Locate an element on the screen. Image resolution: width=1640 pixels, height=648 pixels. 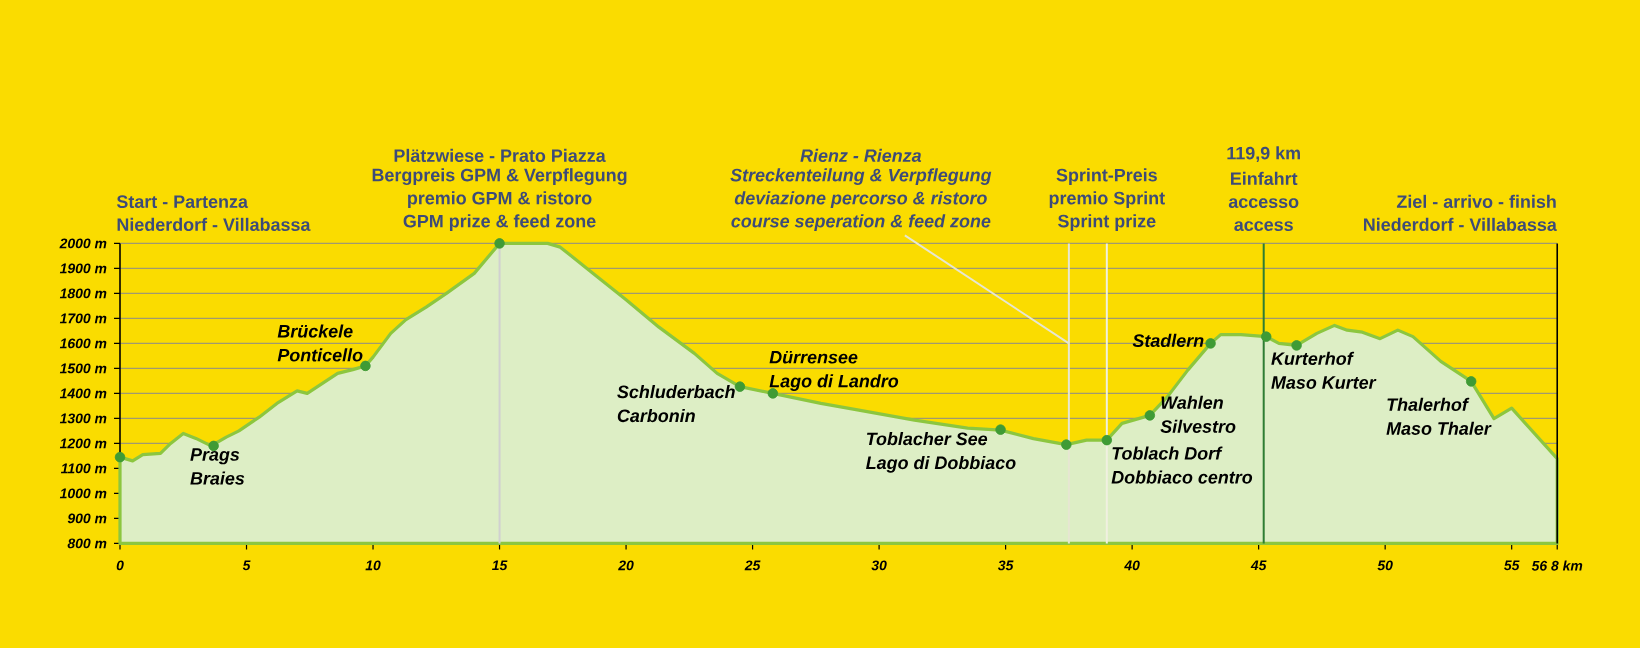
text: Ziel - arrivo - finish is located at coordinates (1476, 201).